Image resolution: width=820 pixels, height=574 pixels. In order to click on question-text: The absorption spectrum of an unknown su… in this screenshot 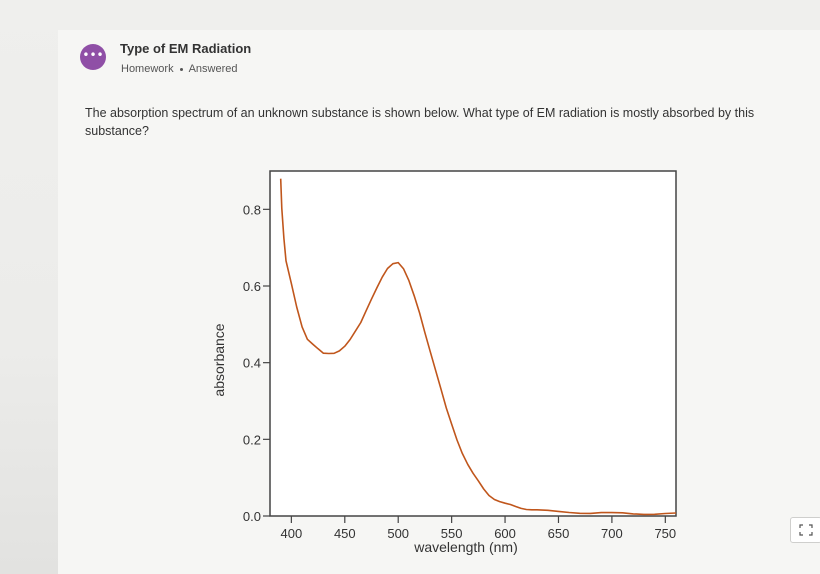, I will do `click(420, 122)`.